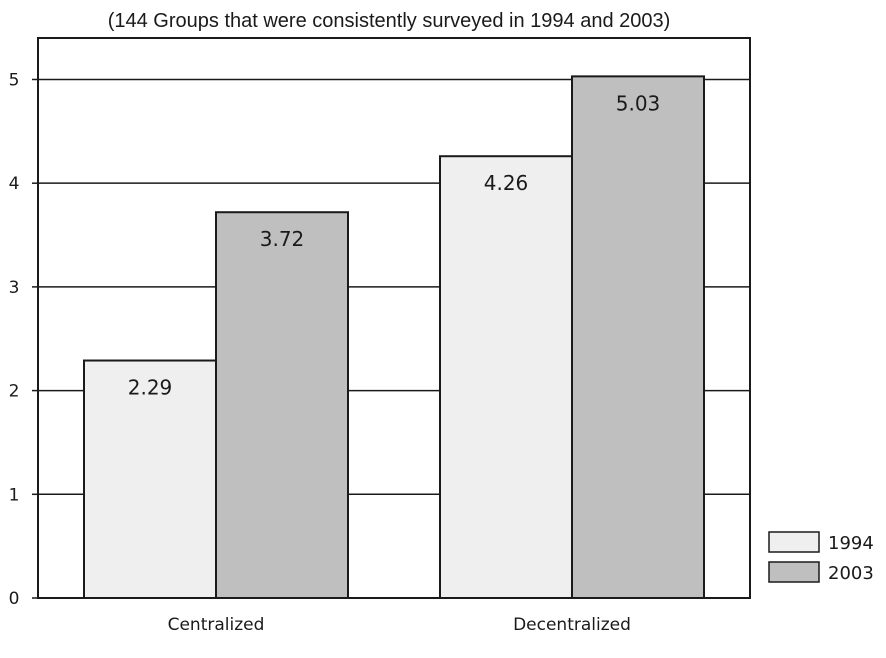 The width and height of the screenshot is (886, 658). What do you see at coordinates (14, 392) in the screenshot?
I see `y-tick-label: 2` at bounding box center [14, 392].